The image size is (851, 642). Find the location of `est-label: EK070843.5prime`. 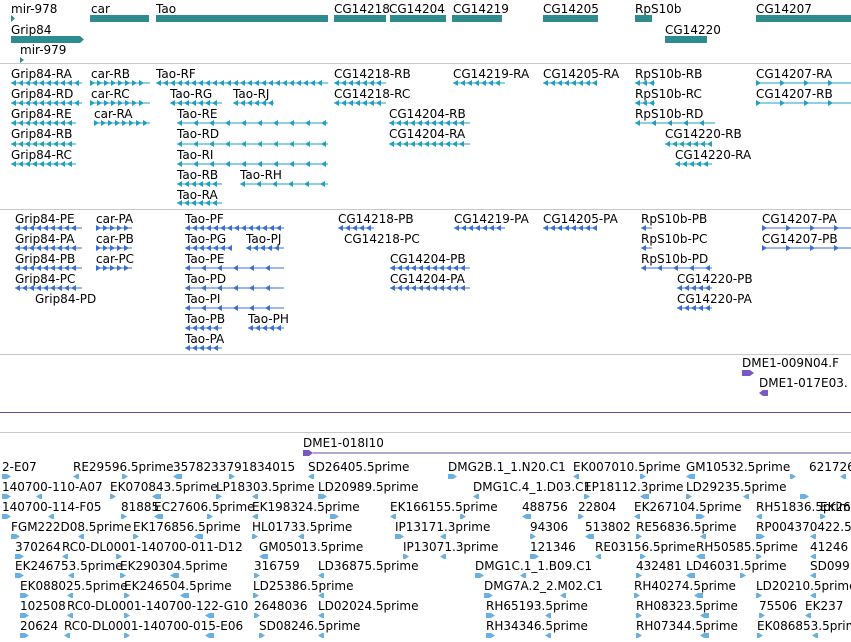

est-label: EK070843.5prime is located at coordinates (164, 487).